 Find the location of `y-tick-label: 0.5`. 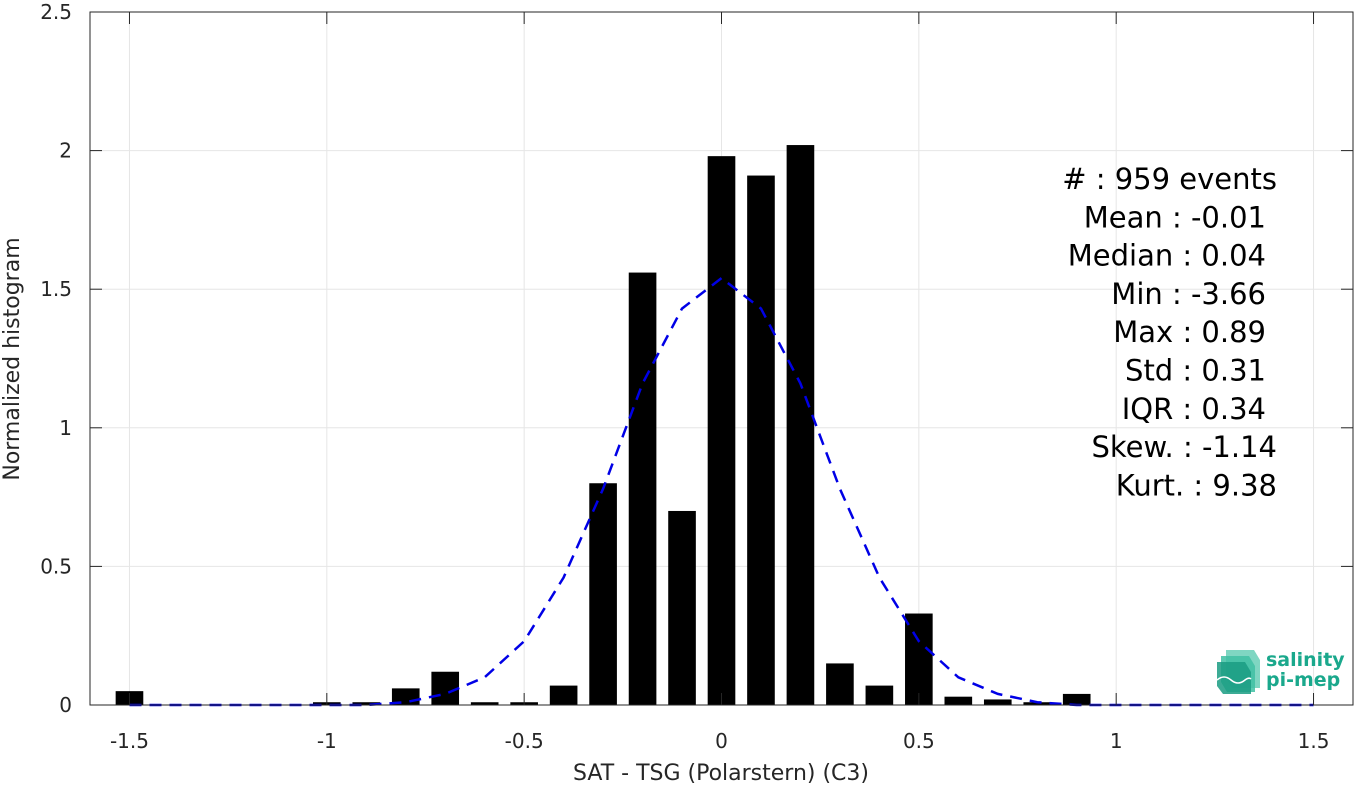

y-tick-label: 0.5 is located at coordinates (56, 566).